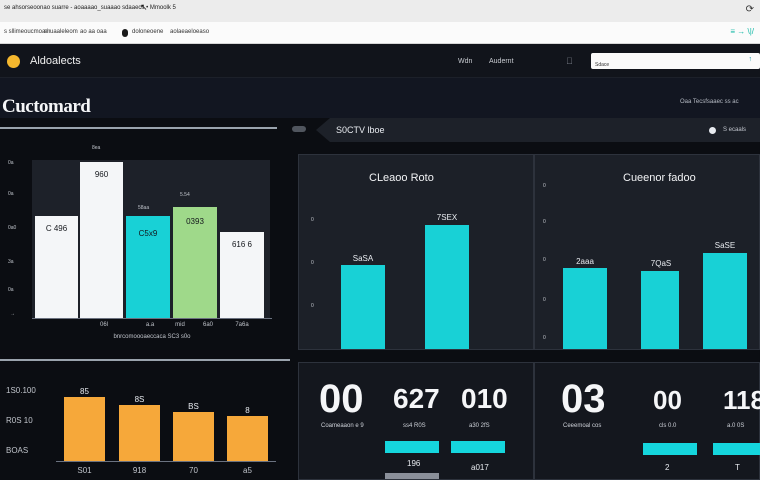 This screenshot has height=480, width=760. What do you see at coordinates (93, 32) in the screenshot?
I see `bookmark-3: ao aa oaa` at bounding box center [93, 32].